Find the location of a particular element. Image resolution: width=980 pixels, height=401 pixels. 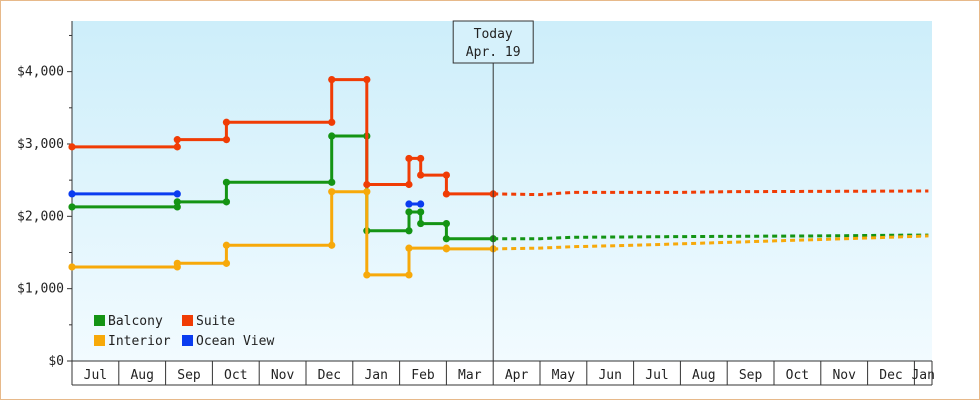

legend-item: Ocean View is located at coordinates (228, 341).